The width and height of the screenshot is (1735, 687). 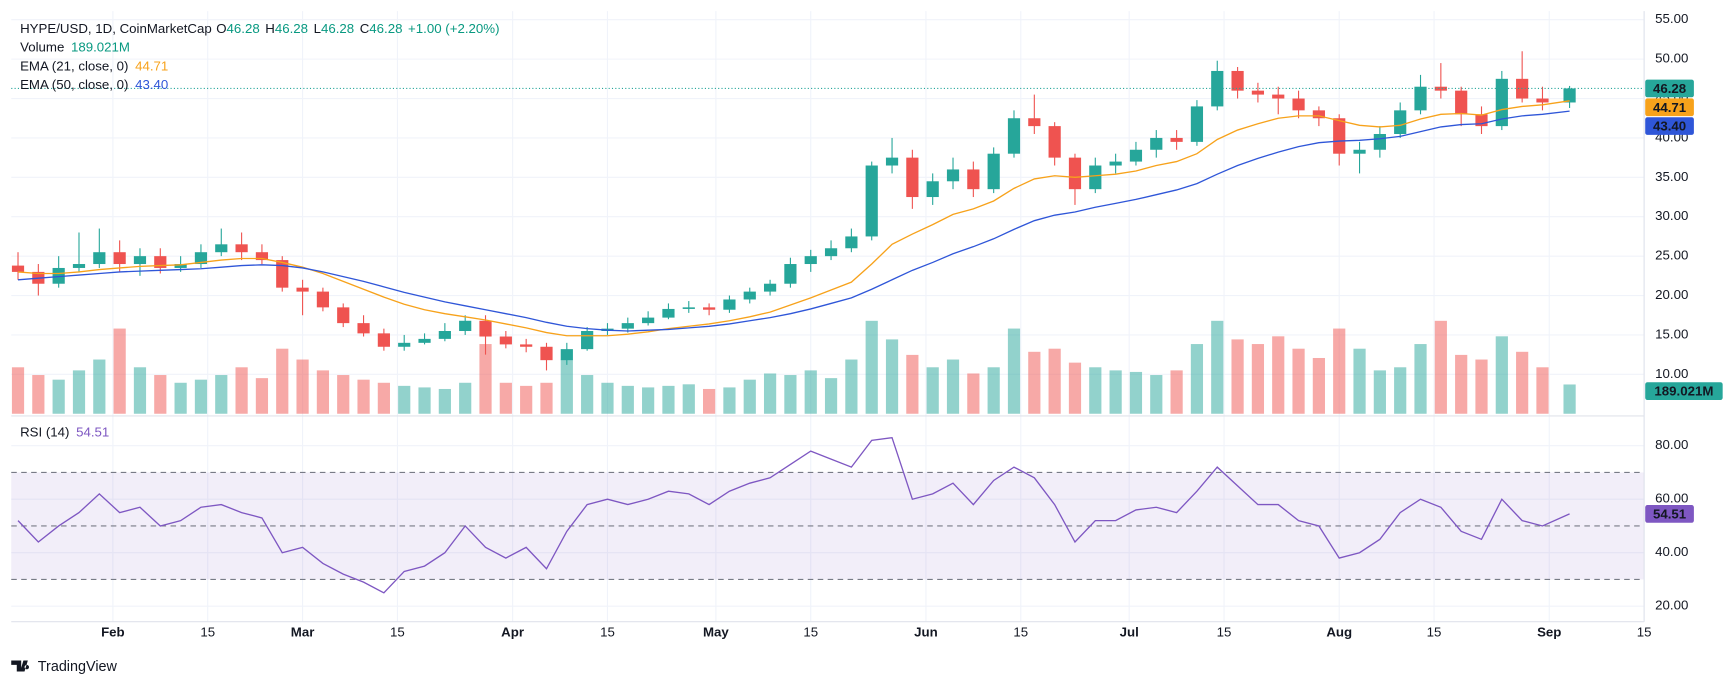 I want to click on y-tick-label: 55.00, so click(x=1671, y=18).